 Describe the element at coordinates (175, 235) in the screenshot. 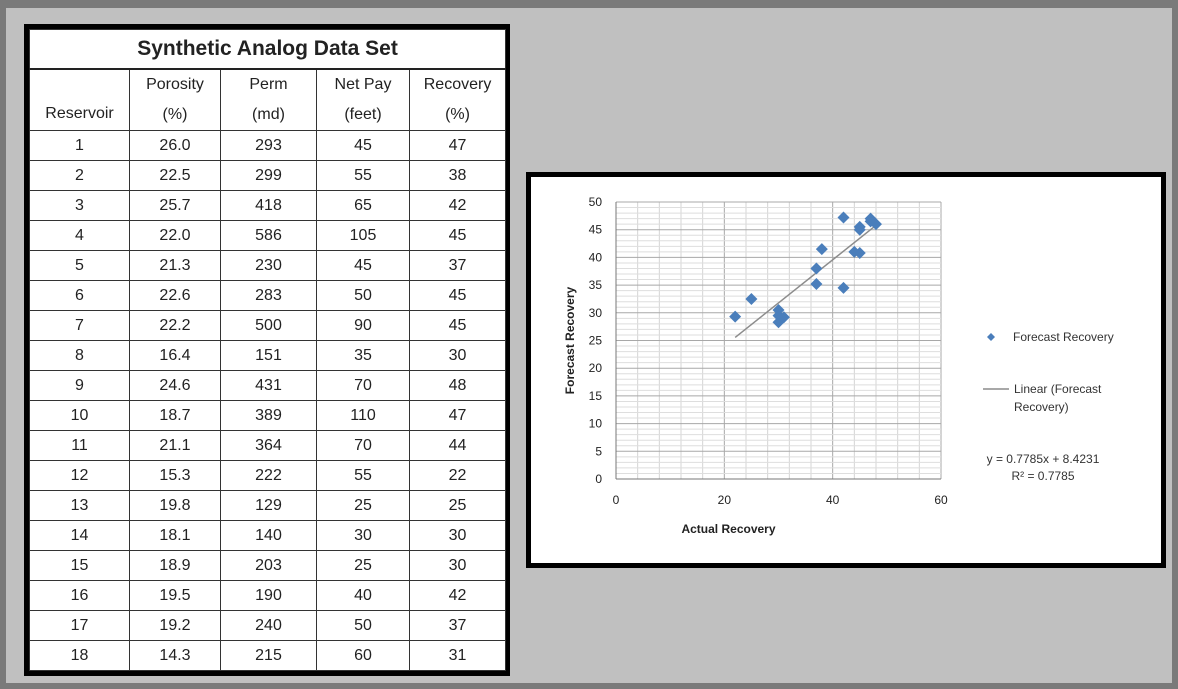

I see `table-cell: 22.0` at that location.